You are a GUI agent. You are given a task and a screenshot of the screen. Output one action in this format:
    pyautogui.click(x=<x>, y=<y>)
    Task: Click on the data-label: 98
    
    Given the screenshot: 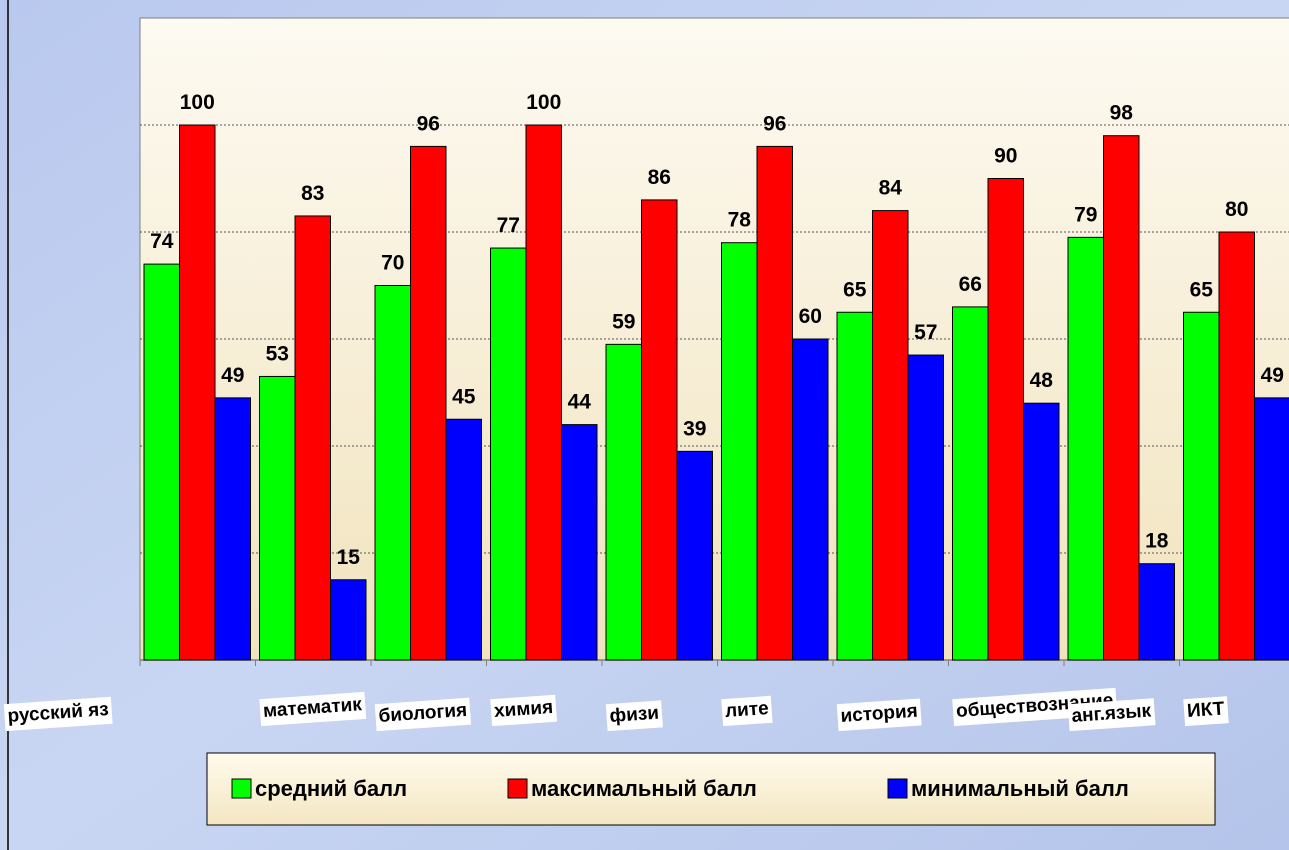 What is the action you would take?
    pyautogui.click(x=1122, y=113)
    